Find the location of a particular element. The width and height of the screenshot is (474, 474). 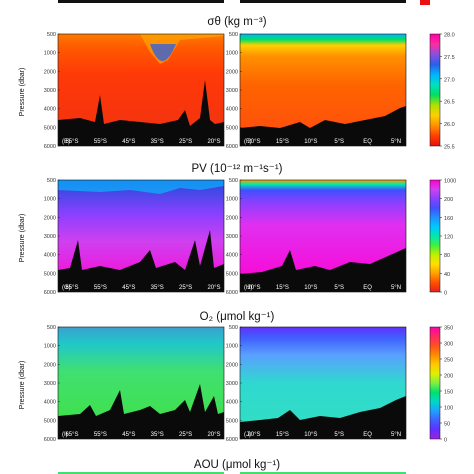

colorbar-tick-label: 27.0 is located at coordinates (449, 80).